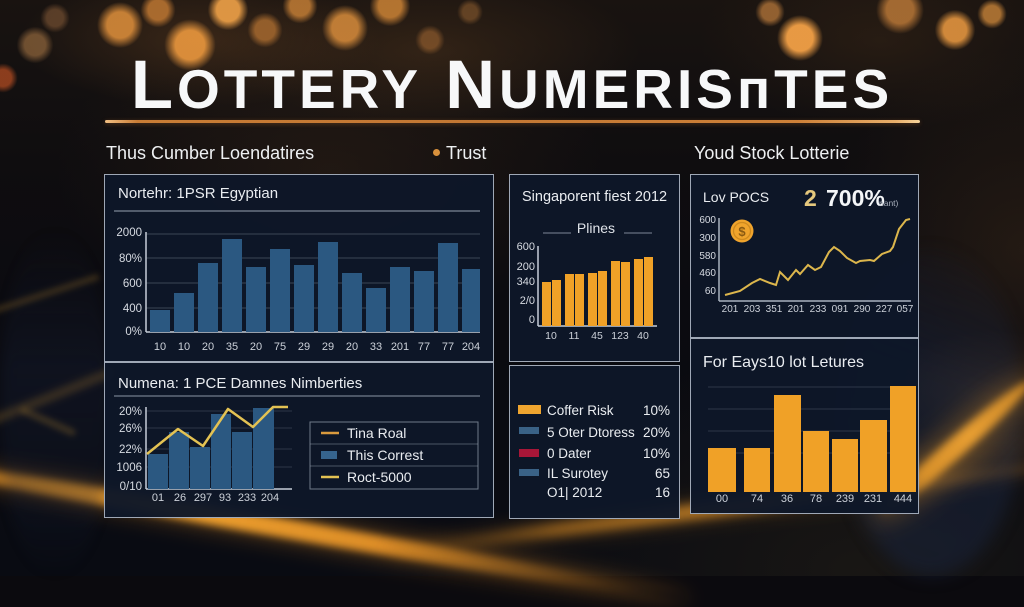 The width and height of the screenshot is (1024, 607). Describe the element at coordinates (873, 499) in the screenshot. I see `svg-text: 231` at that location.